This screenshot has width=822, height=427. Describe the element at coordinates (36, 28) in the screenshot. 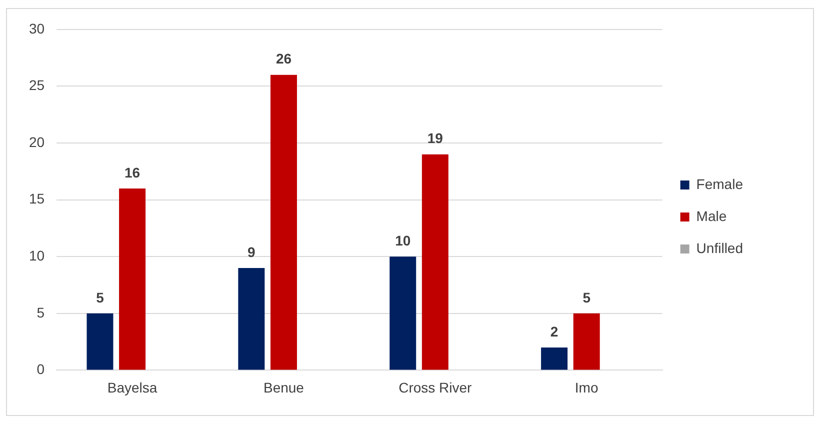

I see `y-tick-label: 30` at that location.